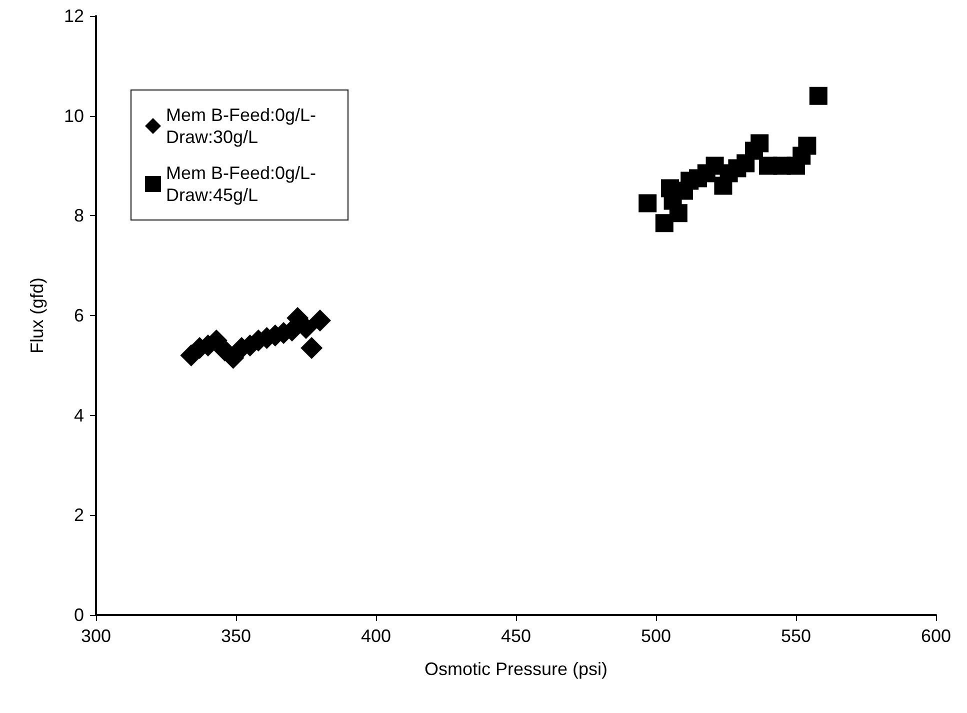 The height and width of the screenshot is (713, 967). What do you see at coordinates (796, 636) in the screenshot?
I see `x-tick-label: 550` at bounding box center [796, 636].